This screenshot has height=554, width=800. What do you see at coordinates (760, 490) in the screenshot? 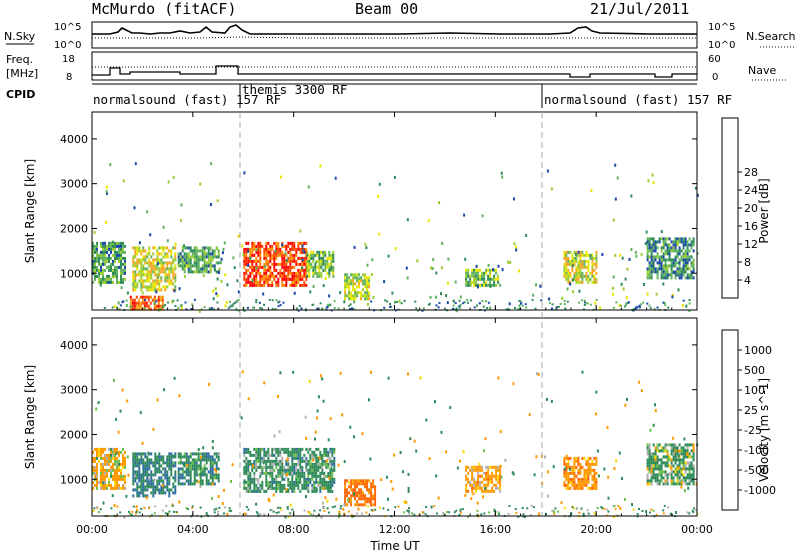
I see `colorbar-tick-label: -1000` at bounding box center [760, 490].